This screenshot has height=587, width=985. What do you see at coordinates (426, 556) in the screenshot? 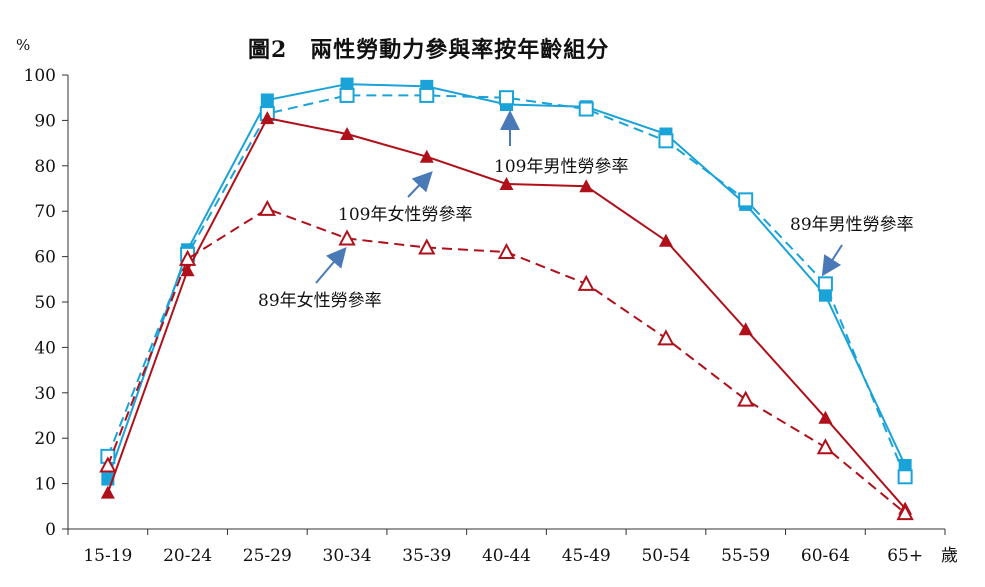
I see `x-tick-label: 35-39` at bounding box center [426, 556].